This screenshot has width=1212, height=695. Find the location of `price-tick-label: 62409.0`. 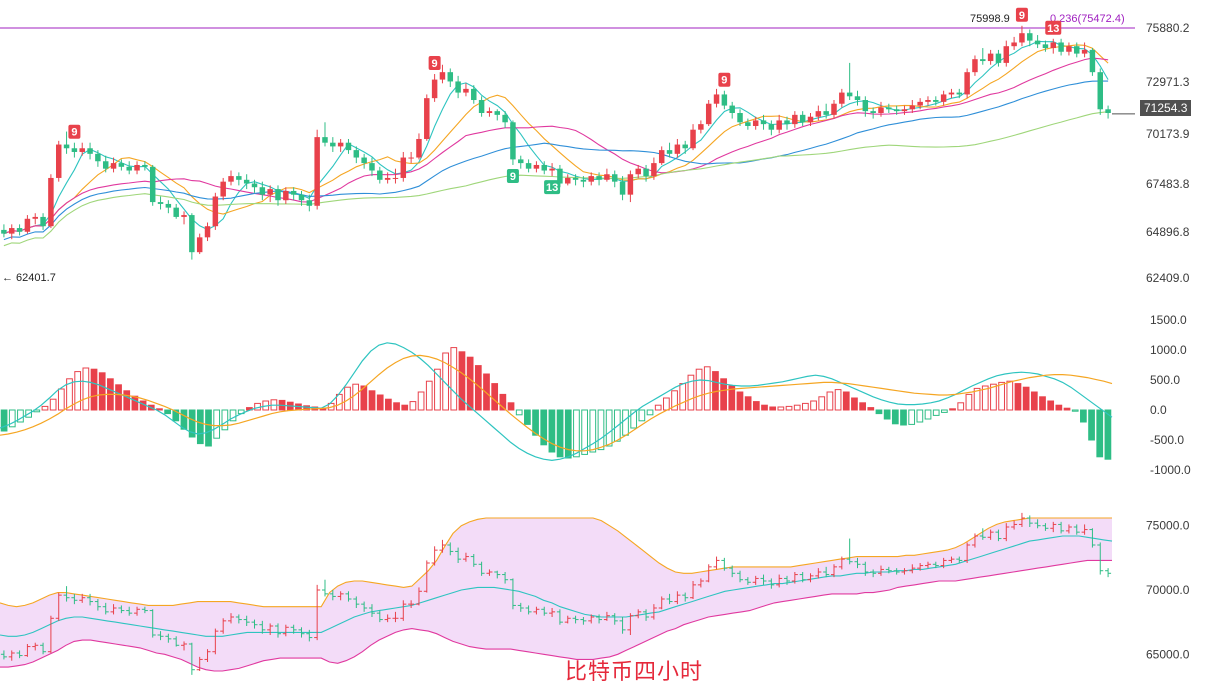

price-tick-label: 62409.0 is located at coordinates (1168, 278).